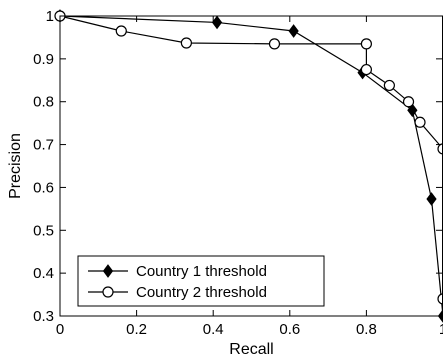 The image size is (443, 360). I want to click on y-tick-label-1: 0.4, so click(43, 273).